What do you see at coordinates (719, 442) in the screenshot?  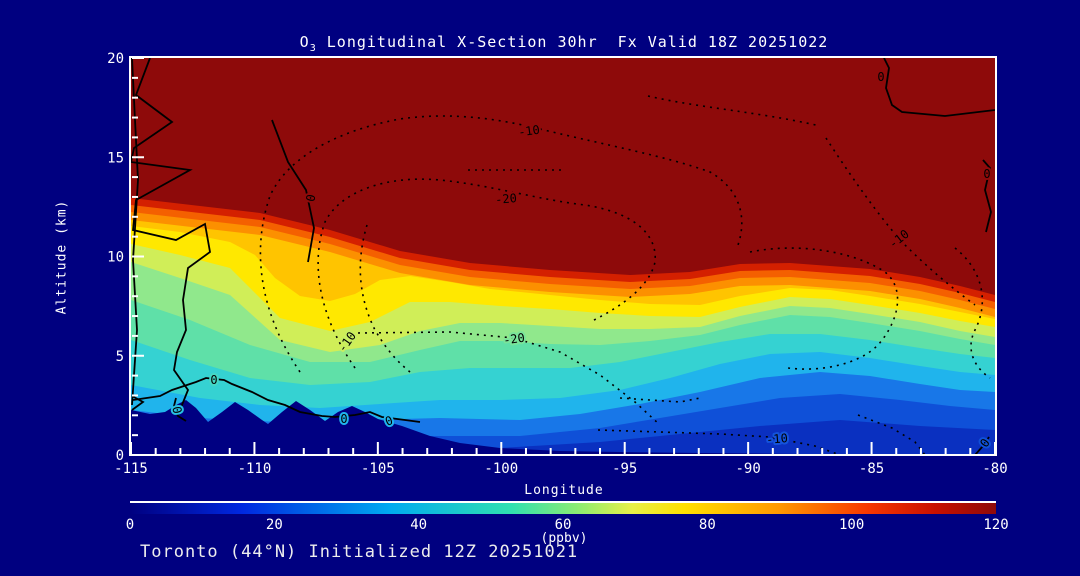 I see `contour-dotted-minus10-bottom` at bounding box center [719, 442].